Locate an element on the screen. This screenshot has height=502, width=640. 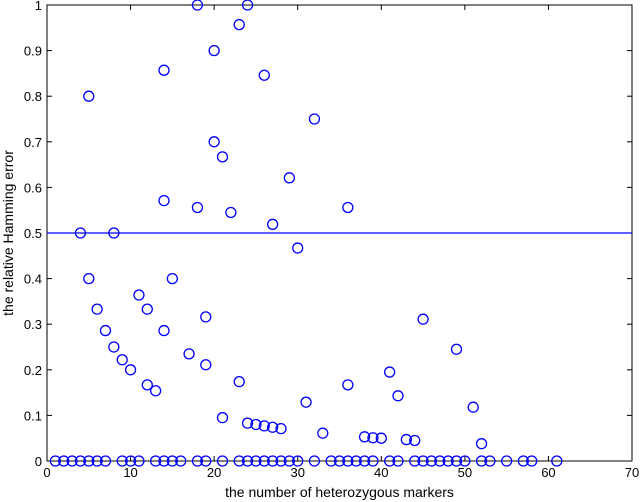
x-tick-label: 70 is located at coordinates (632, 472).